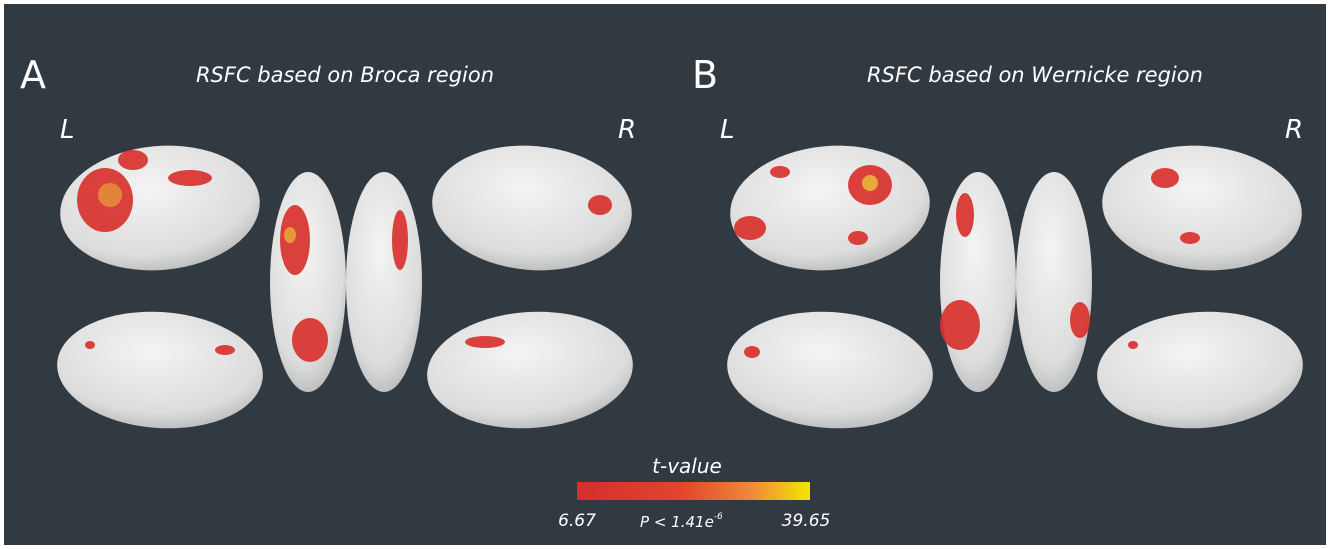  Describe the element at coordinates (687, 466) in the screenshot. I see `colorbar-title: t-value` at that location.